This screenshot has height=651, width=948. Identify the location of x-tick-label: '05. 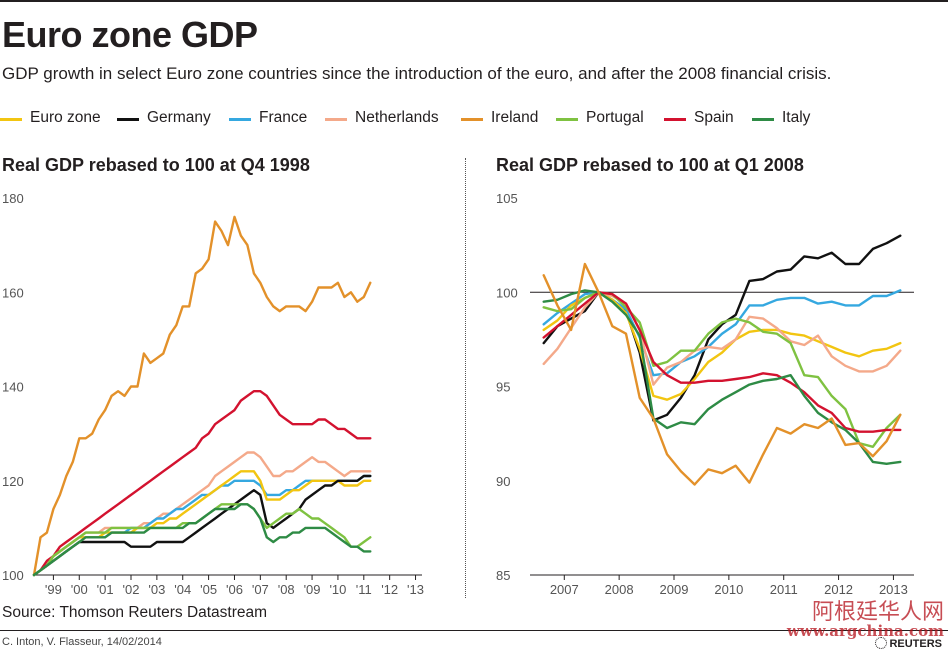
(208, 589).